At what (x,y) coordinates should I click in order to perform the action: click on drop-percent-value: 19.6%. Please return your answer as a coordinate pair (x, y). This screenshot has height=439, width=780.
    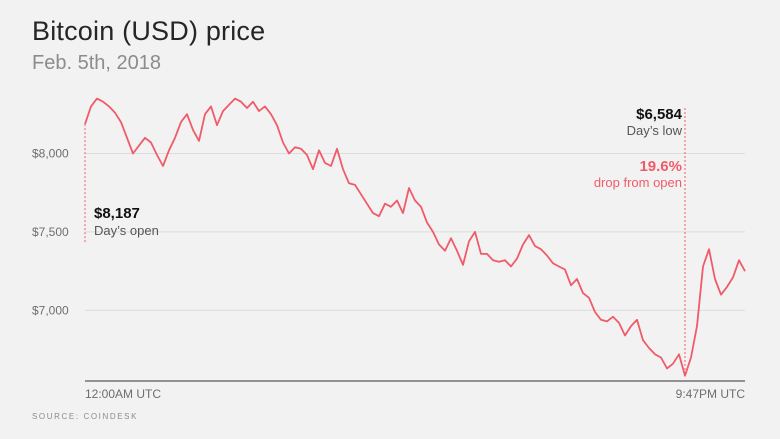
    Looking at the image, I should click on (660, 166).